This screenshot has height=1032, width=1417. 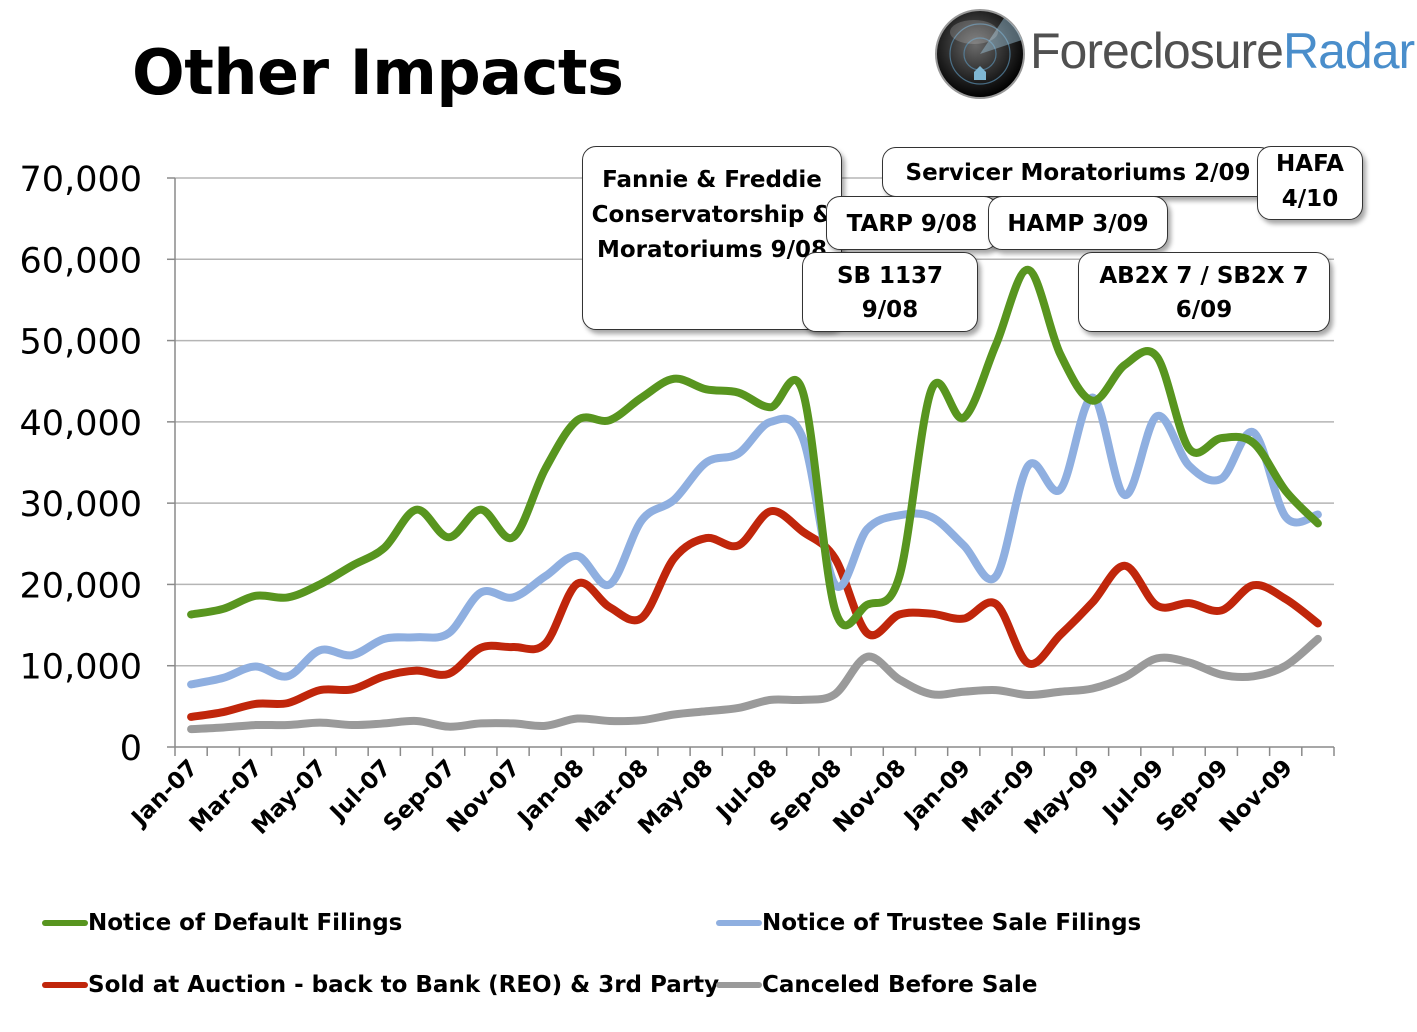 What do you see at coordinates (245, 923) in the screenshot?
I see `legend-label-nod: Notice of Default Filings` at bounding box center [245, 923].